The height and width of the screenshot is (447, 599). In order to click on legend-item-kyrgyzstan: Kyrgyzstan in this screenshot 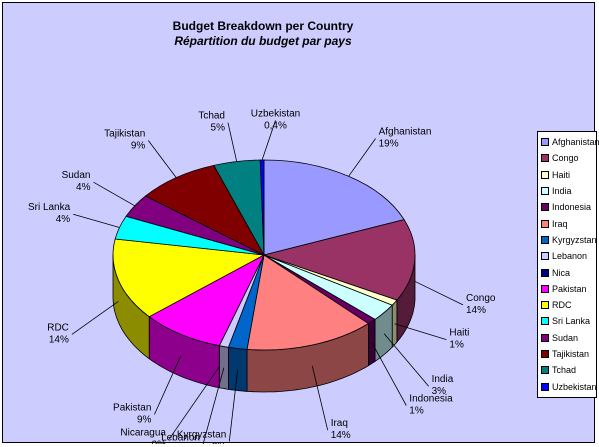, I will do `click(569, 240)`.